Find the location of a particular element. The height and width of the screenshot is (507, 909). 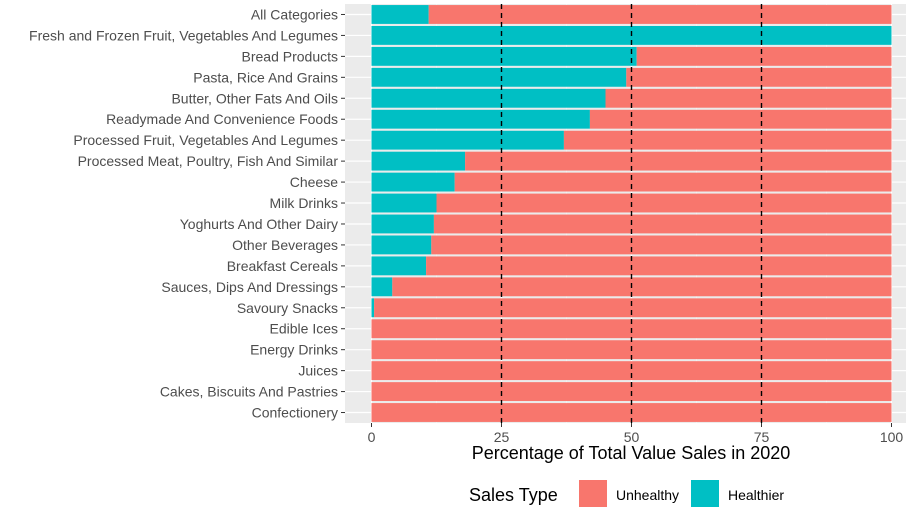

y-tick-label: Confectionery is located at coordinates (295, 413).